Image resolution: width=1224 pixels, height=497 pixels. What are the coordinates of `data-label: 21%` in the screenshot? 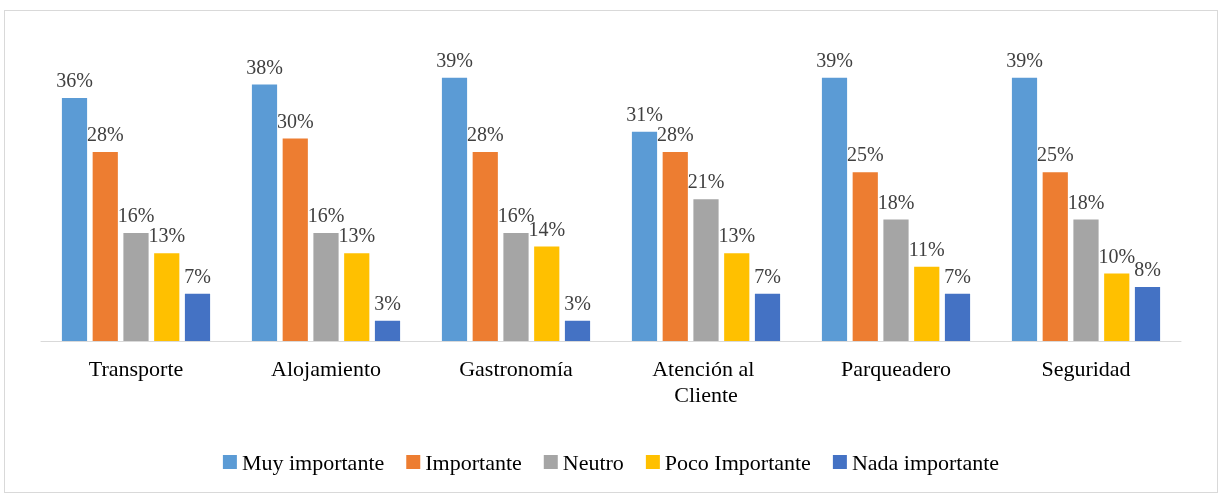 It's located at (706, 181).